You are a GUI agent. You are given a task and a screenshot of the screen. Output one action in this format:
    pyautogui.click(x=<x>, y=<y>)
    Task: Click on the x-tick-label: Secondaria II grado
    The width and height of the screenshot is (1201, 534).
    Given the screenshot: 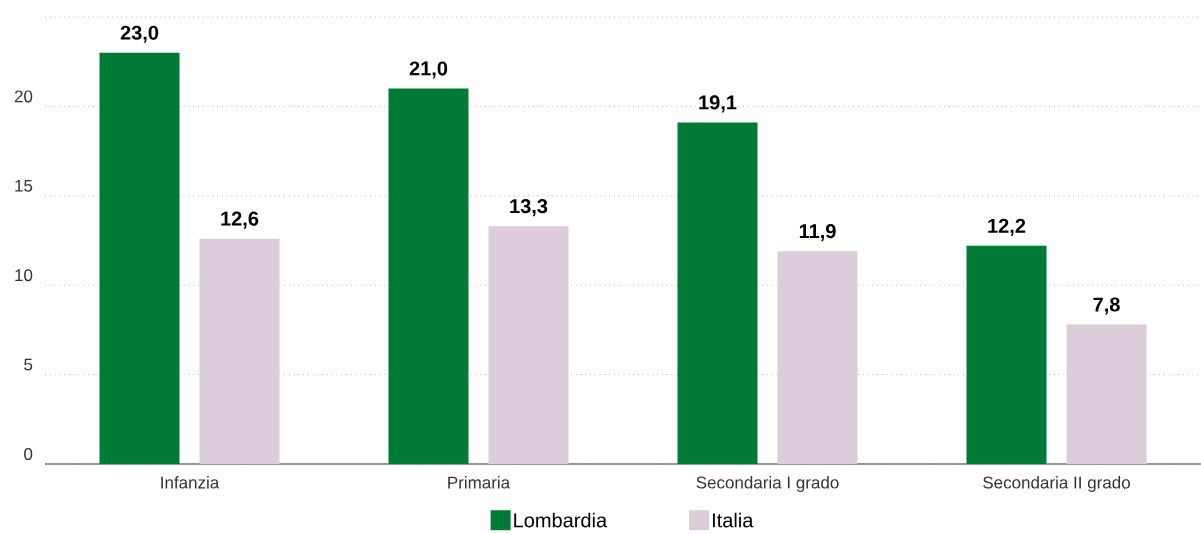 What is the action you would take?
    pyautogui.click(x=1056, y=484)
    